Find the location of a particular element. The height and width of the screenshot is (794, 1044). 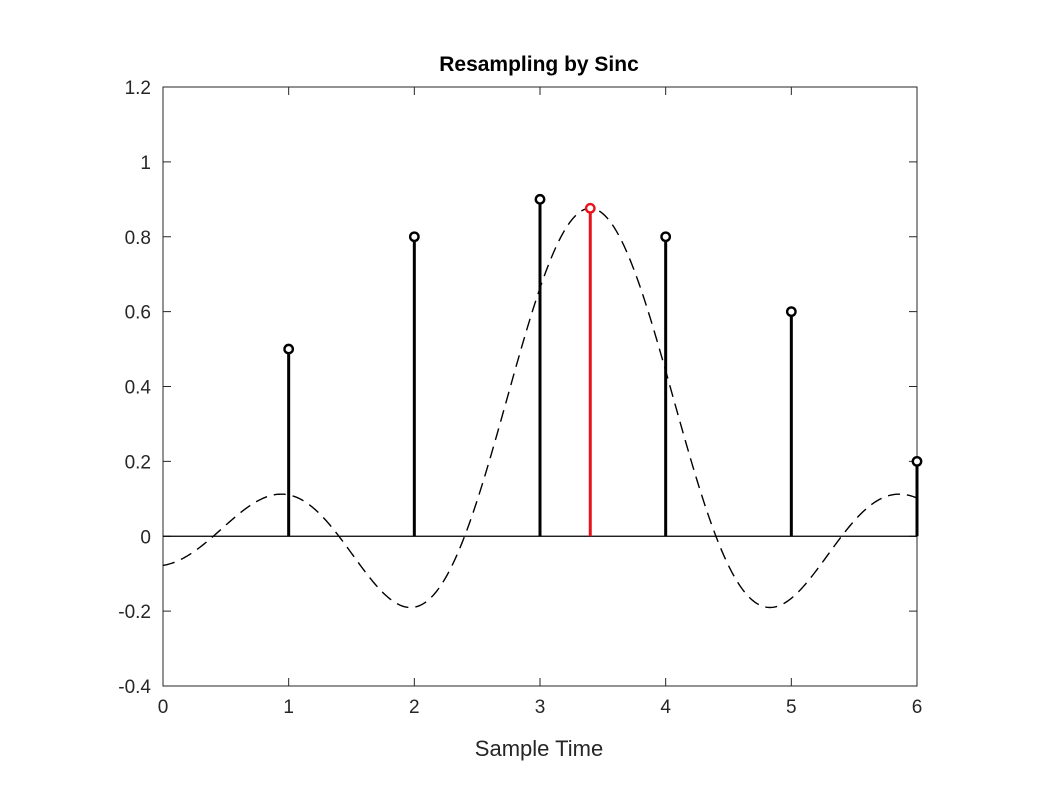

y-tick-label: 0.8 is located at coordinates (138, 238).